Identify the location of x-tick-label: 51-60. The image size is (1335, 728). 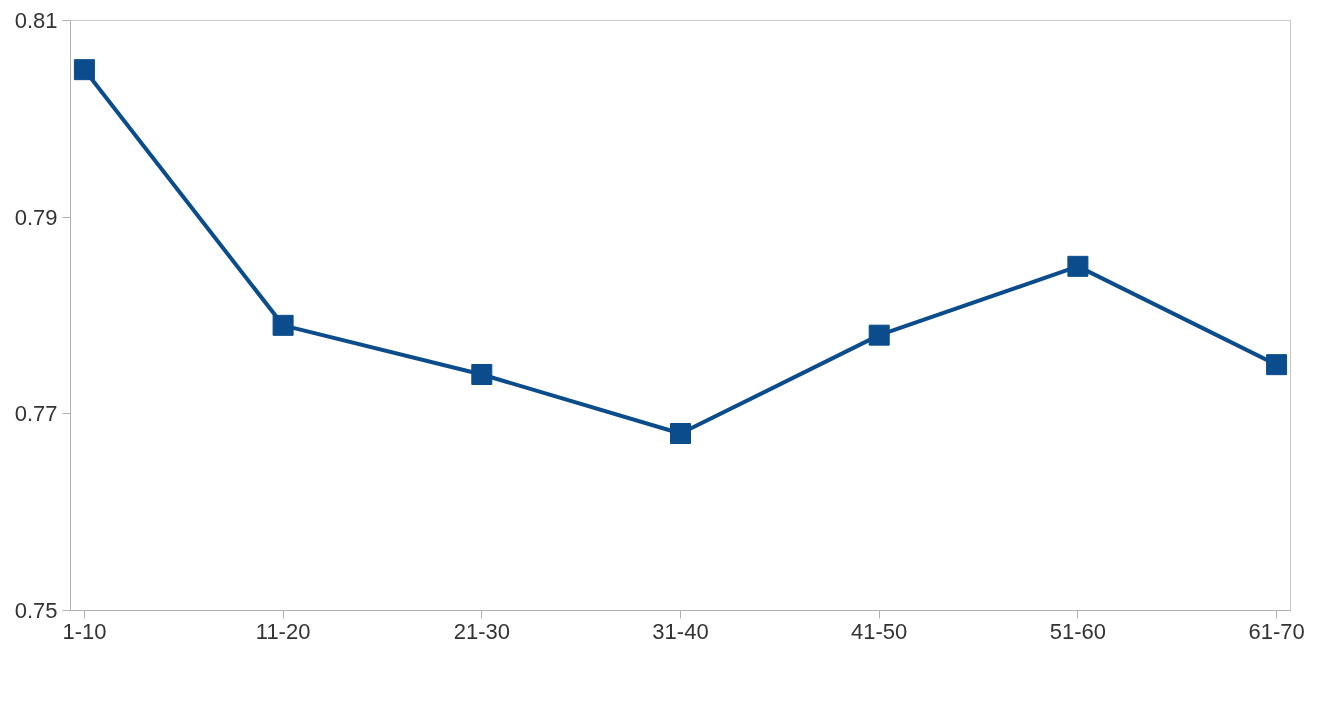
(1078, 631).